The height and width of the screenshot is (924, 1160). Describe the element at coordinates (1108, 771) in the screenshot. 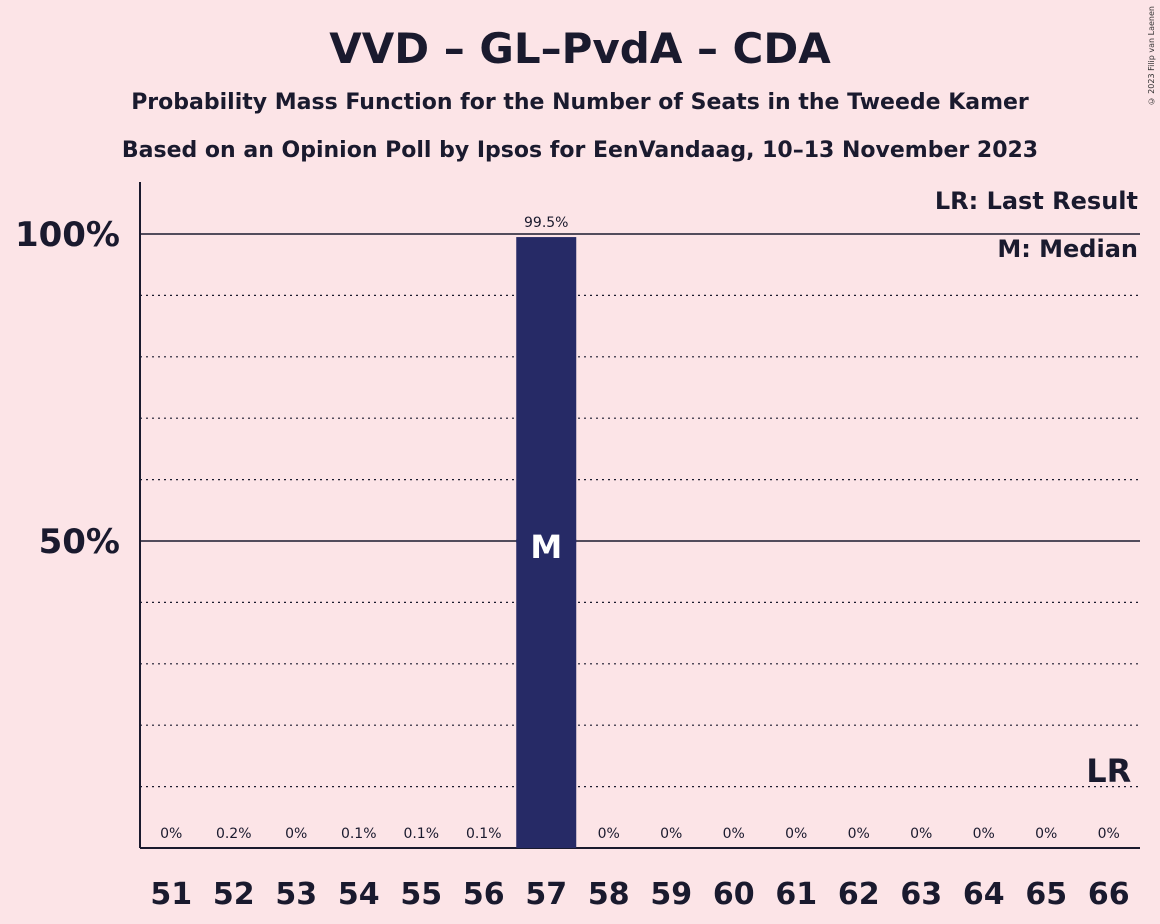

I see `last-result-marker: LR` at that location.